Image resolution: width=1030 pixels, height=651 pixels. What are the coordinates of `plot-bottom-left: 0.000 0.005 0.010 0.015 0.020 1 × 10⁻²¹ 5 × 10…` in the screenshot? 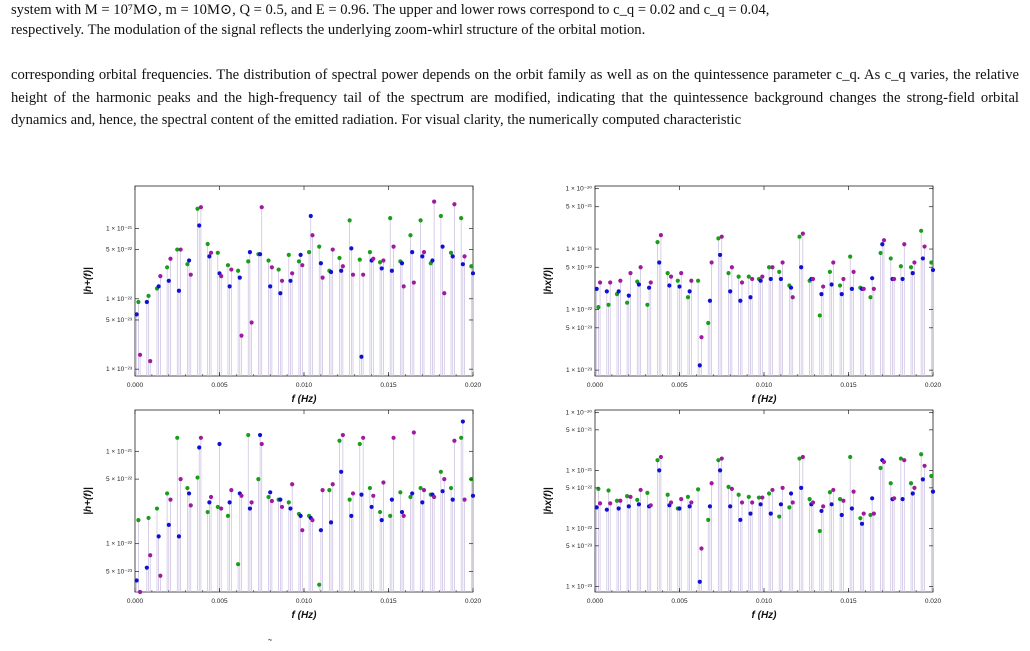 It's located at (289, 518).